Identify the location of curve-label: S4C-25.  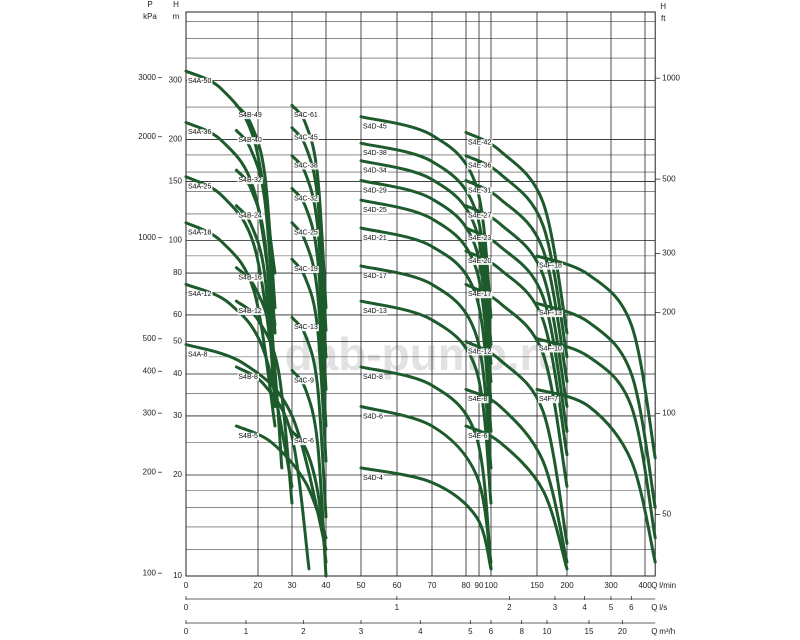
(306, 233).